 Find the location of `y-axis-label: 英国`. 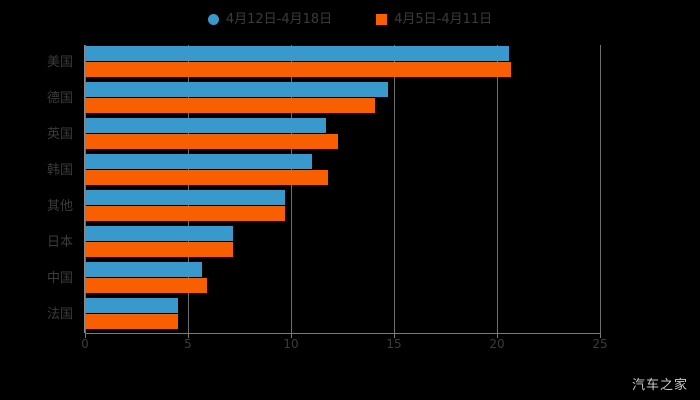

y-axis-label: 英国 is located at coordinates (59, 134).